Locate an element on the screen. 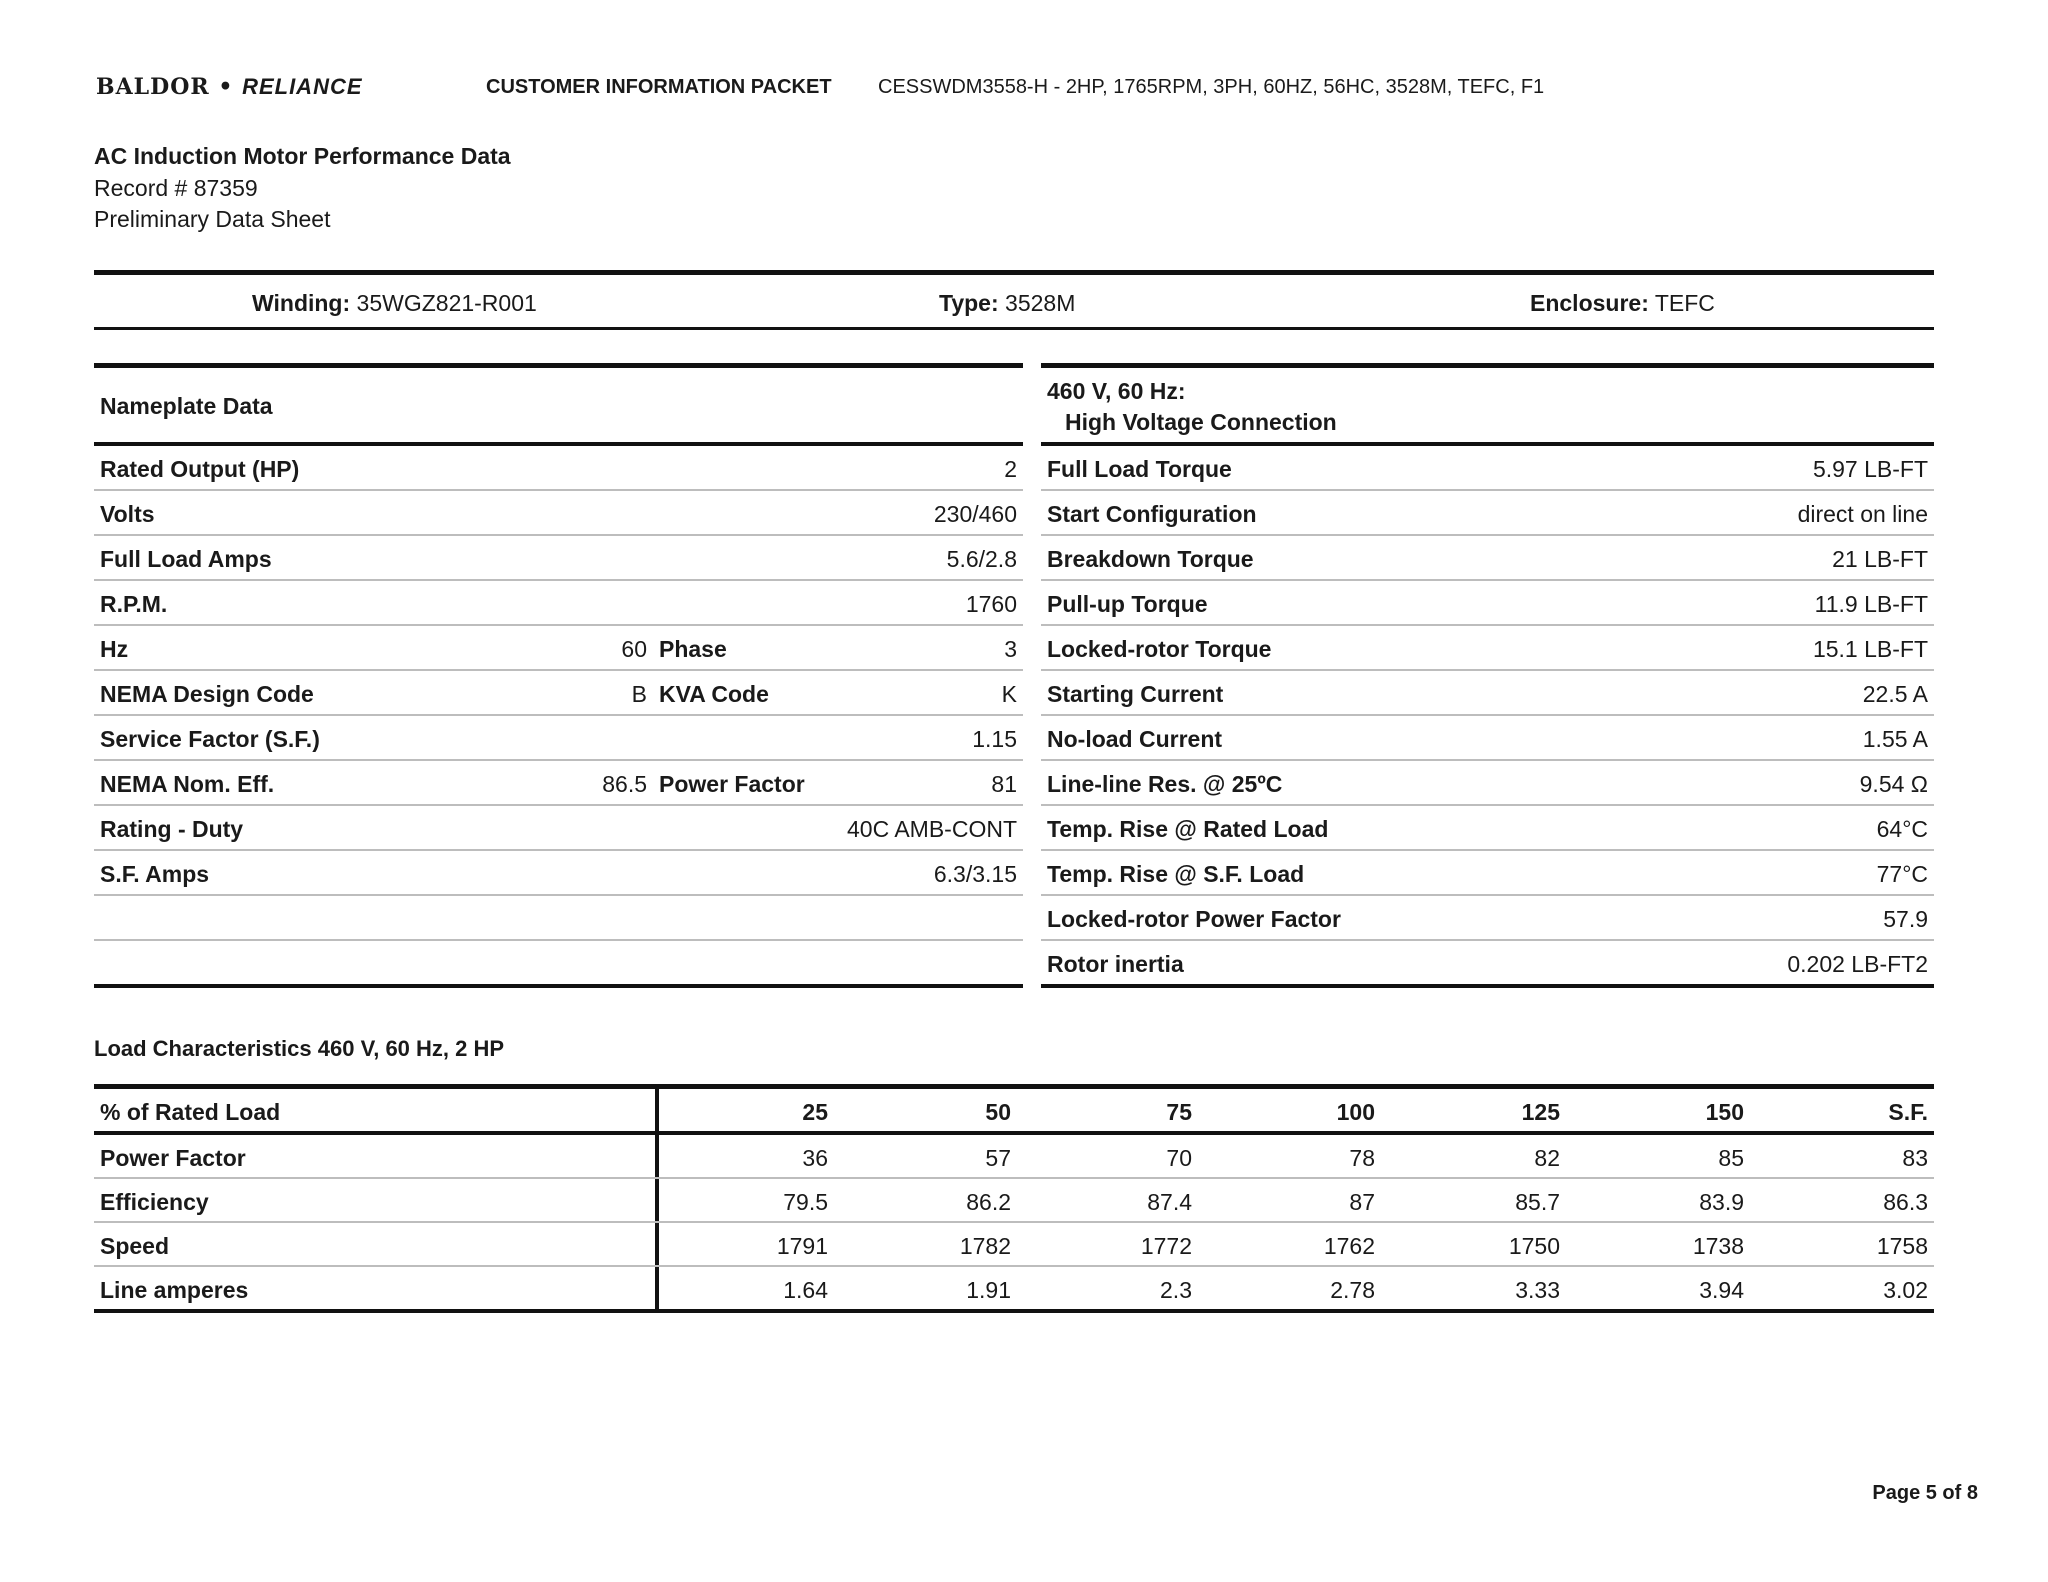 The height and width of the screenshot is (1582, 2048). cell-value: 1762 is located at coordinates (1349, 1246).